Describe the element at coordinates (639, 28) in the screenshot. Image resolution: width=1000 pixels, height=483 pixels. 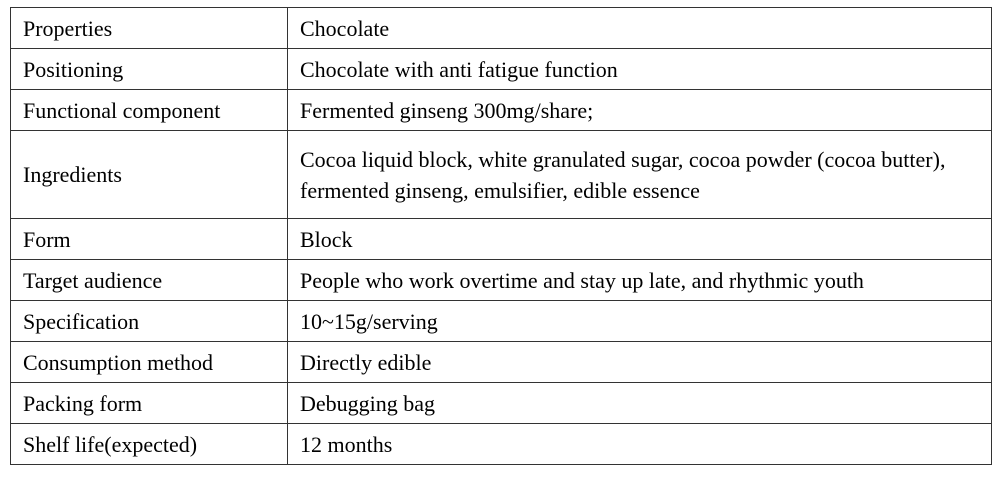
I see `property-value: Chocolate` at that location.